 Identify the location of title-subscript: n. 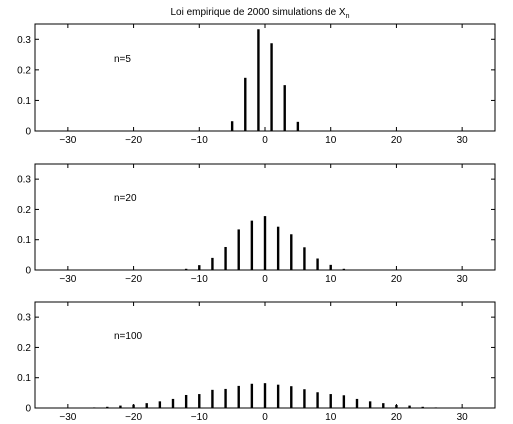
(348, 16).